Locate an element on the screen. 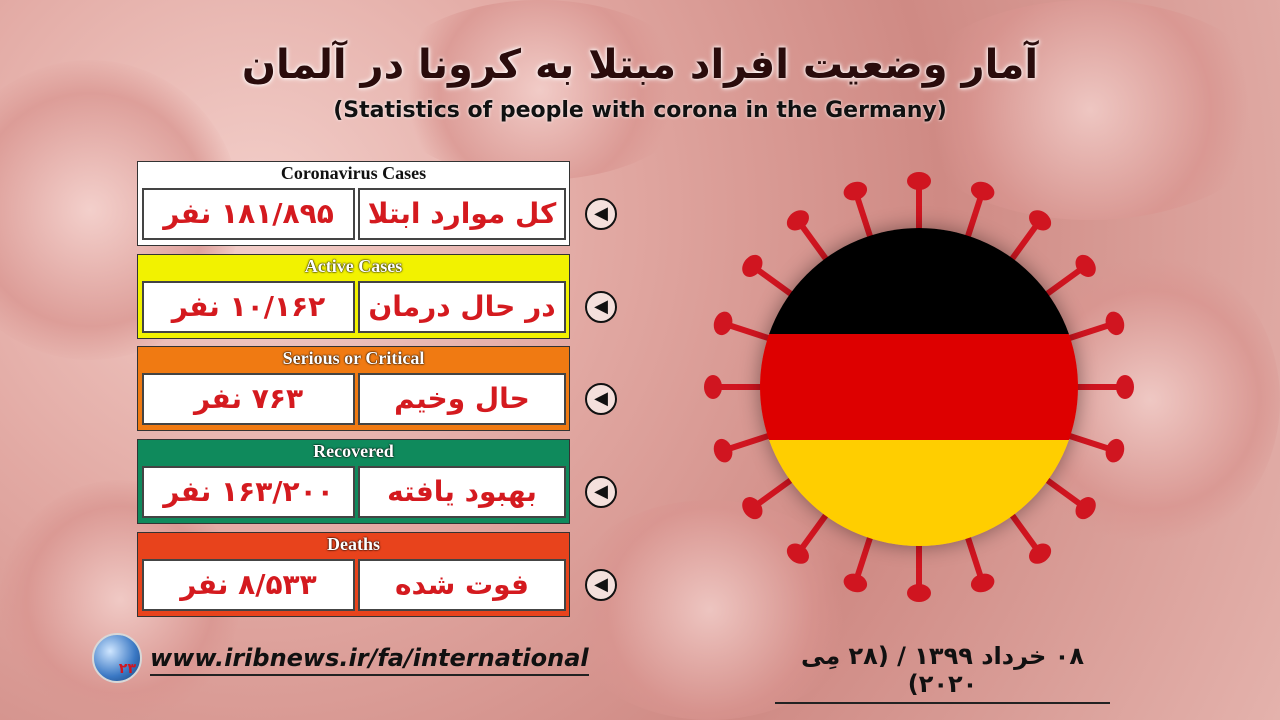 Image resolution: width=1280 pixels, height=720 pixels. source-url: www.iribnews.ir/fa/international is located at coordinates (369, 660).